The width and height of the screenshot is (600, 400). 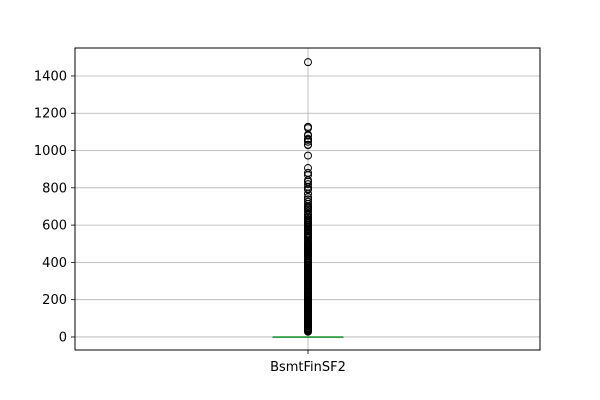 I want to click on y-tick-label: 1400, so click(x=50, y=76).